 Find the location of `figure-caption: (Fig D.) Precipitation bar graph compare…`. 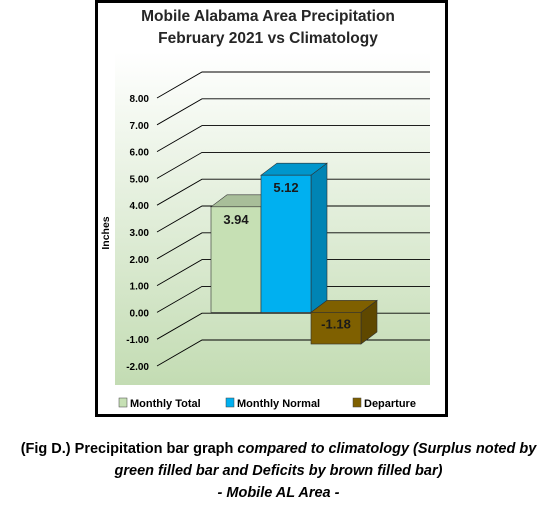

figure-caption: (Fig D.) Precipitation bar graph compare… is located at coordinates (278, 471).